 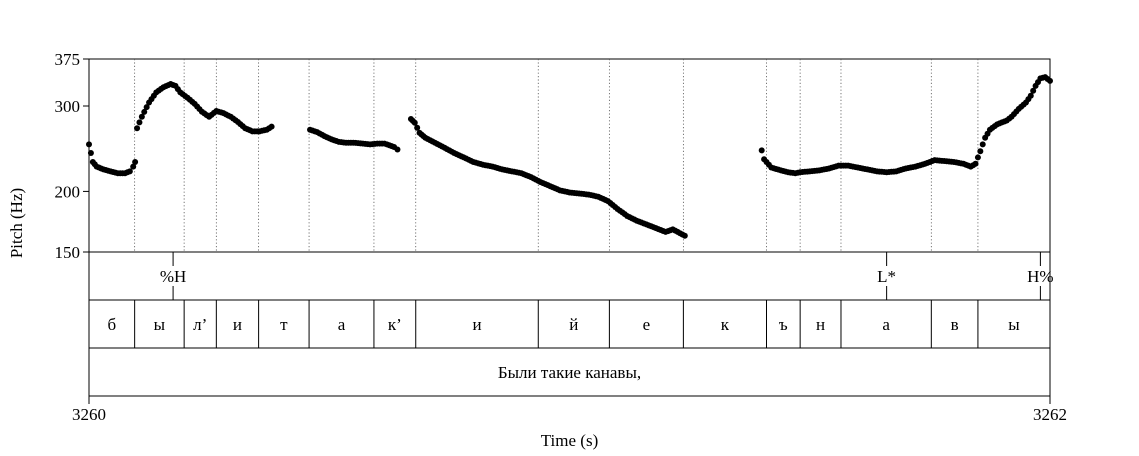 I want to click on x-tick-label-start: 3260, so click(x=89, y=414).